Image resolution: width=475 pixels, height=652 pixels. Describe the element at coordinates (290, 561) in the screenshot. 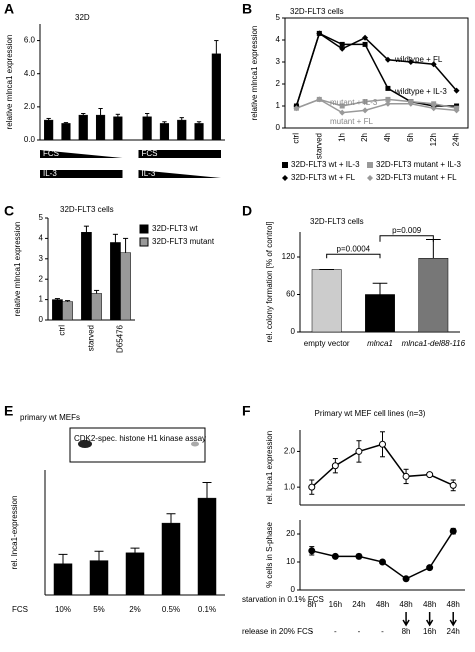

I see `y-tick-label: 10` at that location.